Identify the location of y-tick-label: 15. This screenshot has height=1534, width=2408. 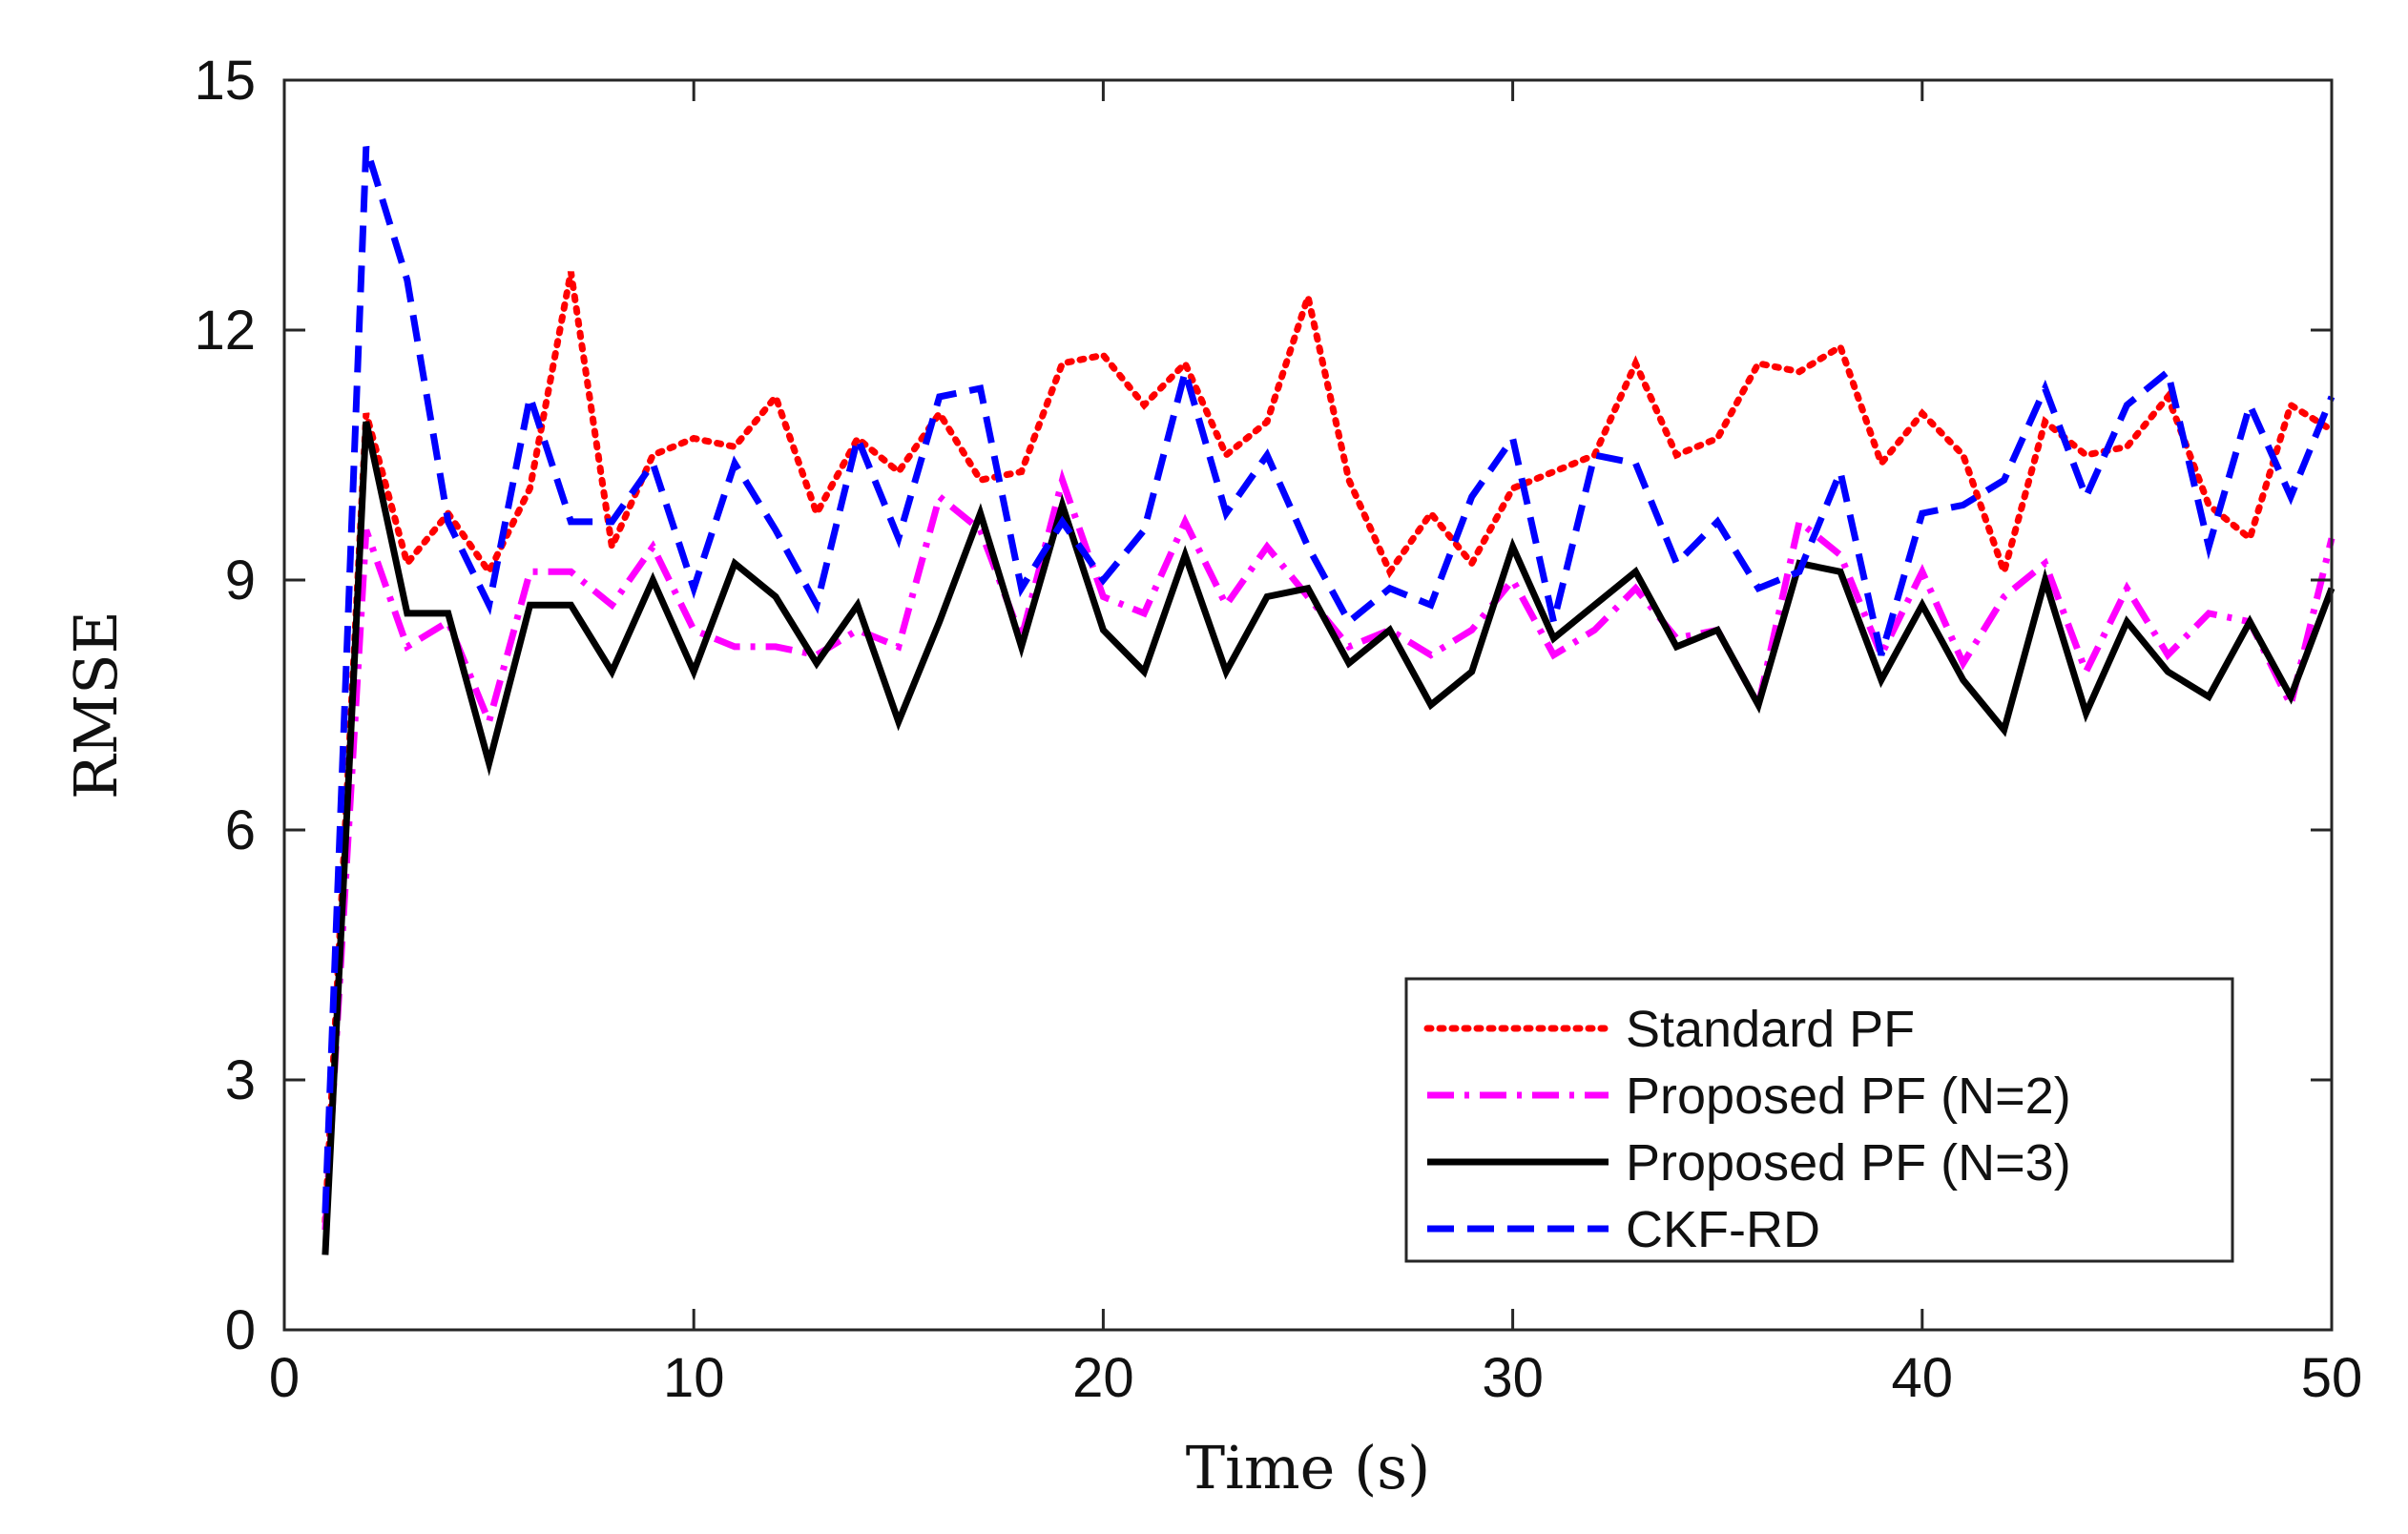
(225, 81).